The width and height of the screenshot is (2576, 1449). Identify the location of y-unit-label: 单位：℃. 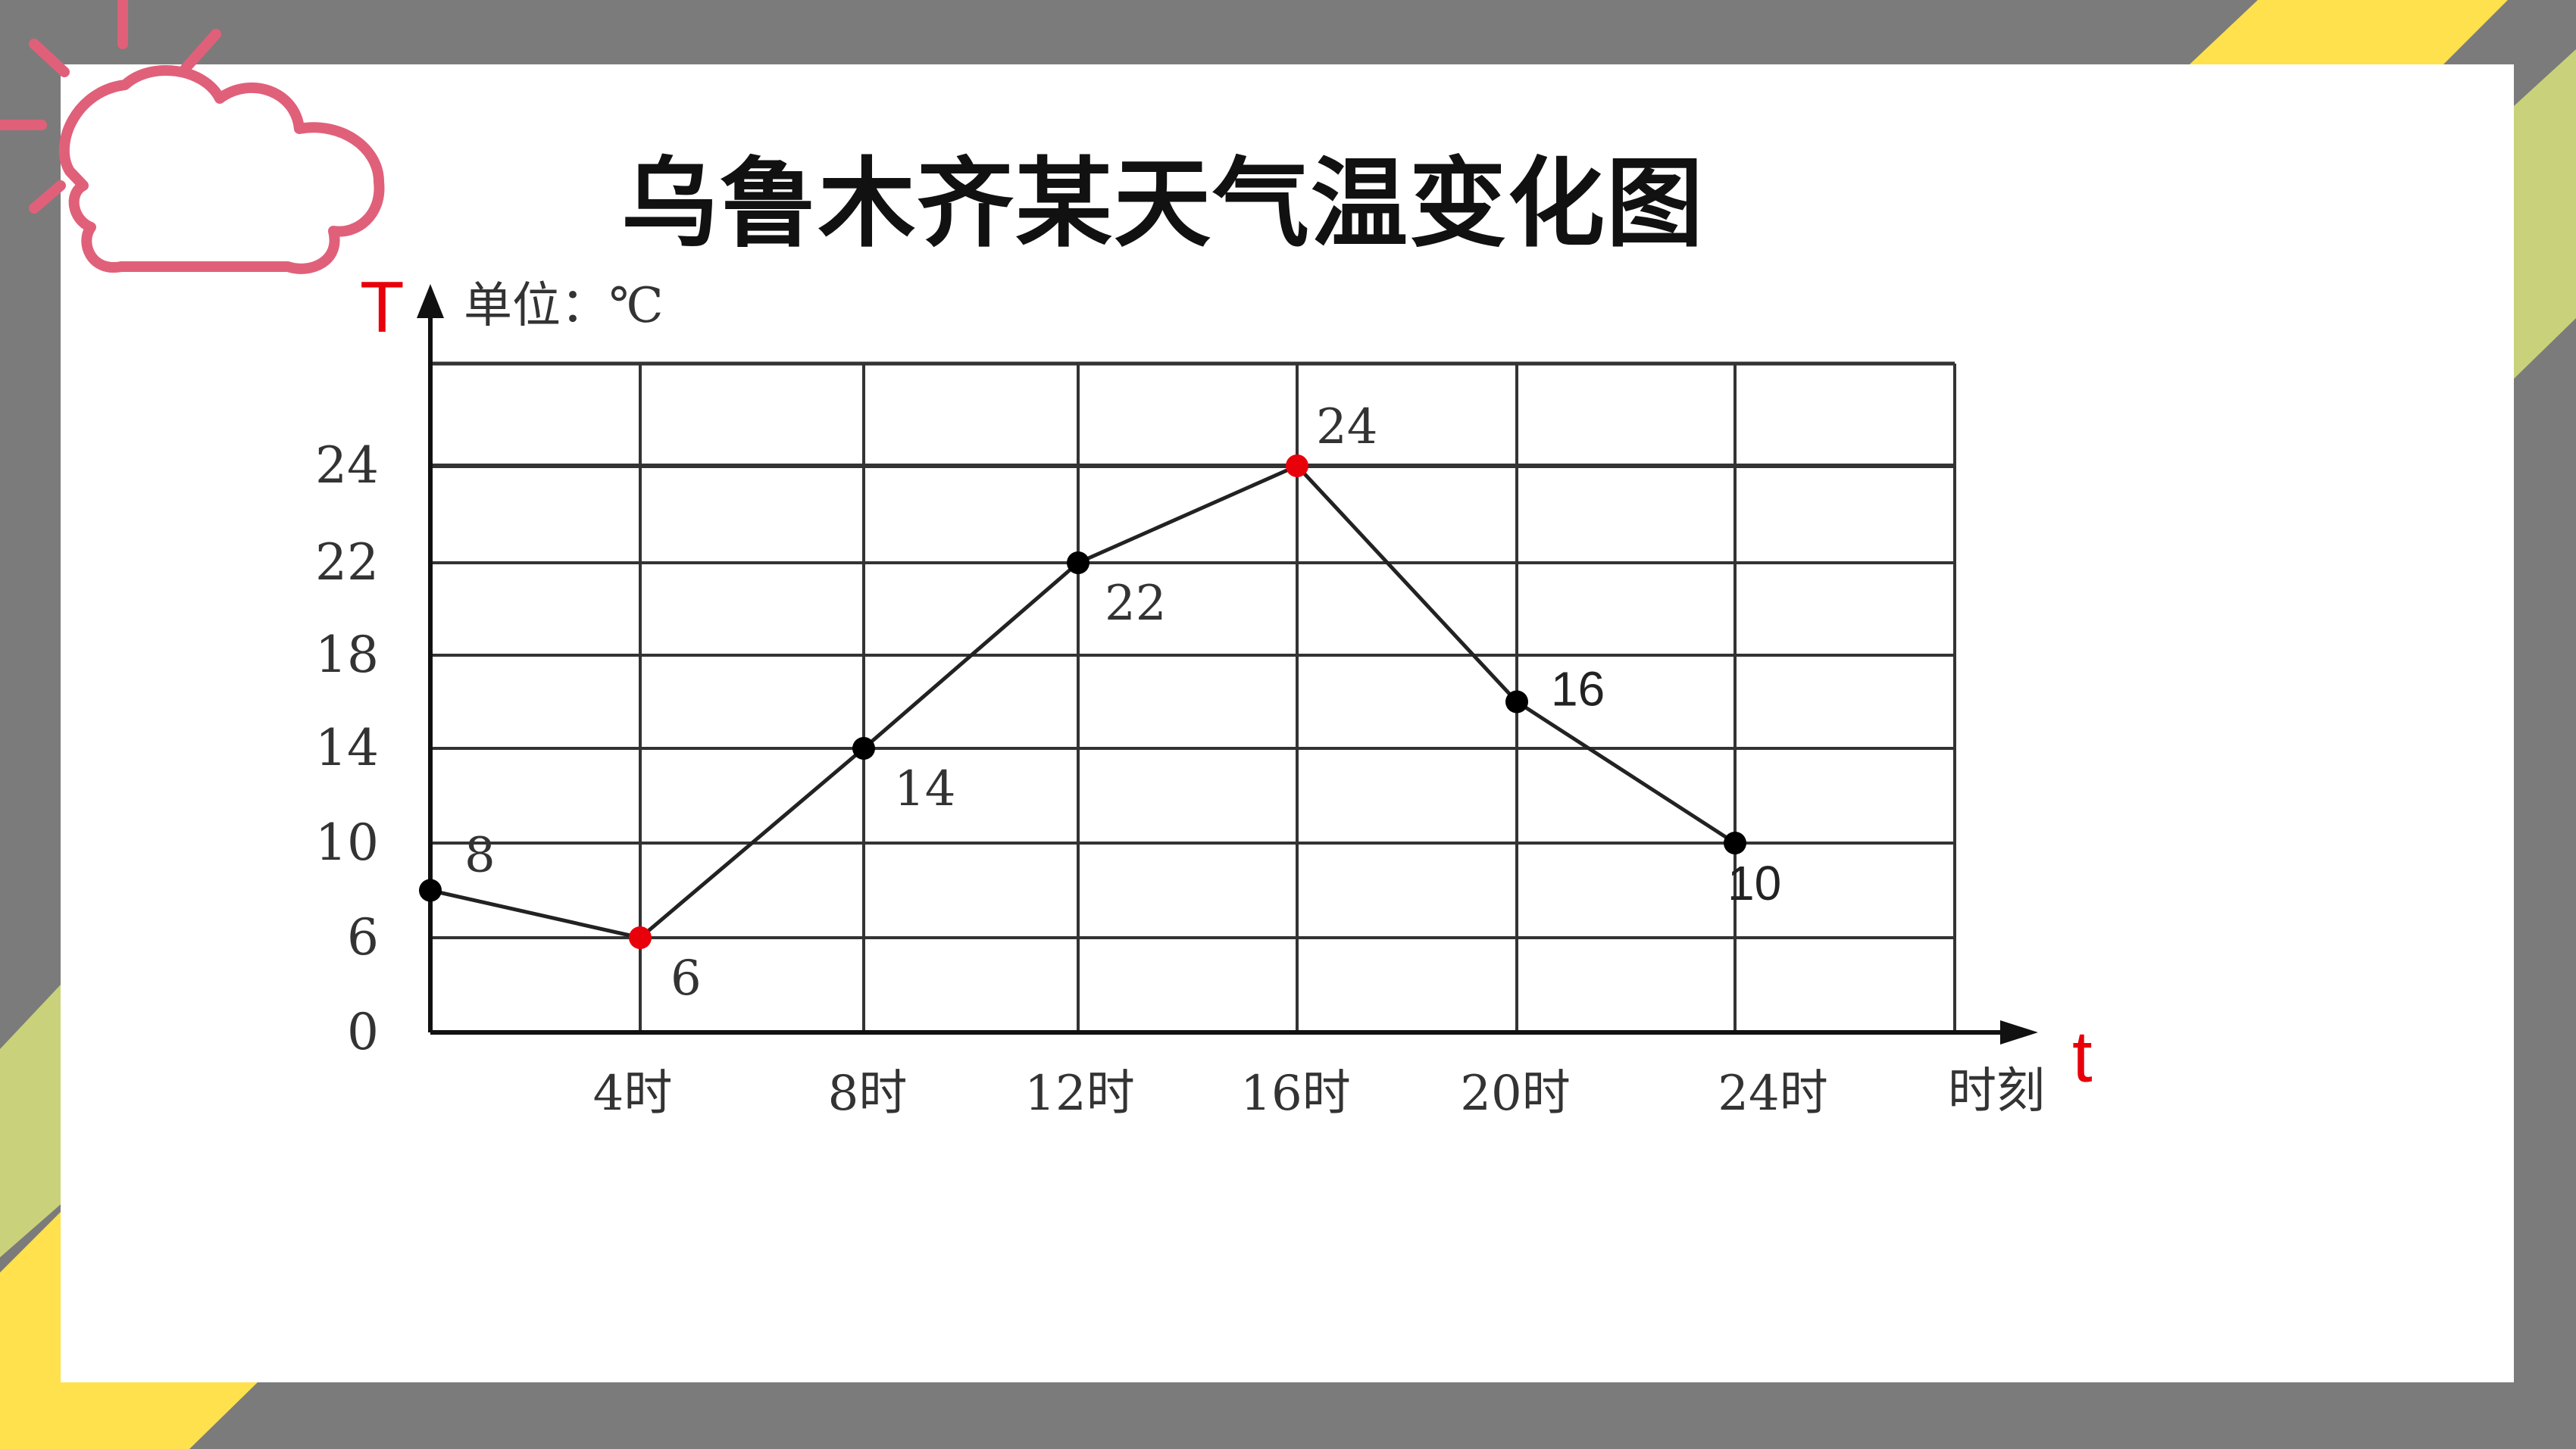
(564, 306).